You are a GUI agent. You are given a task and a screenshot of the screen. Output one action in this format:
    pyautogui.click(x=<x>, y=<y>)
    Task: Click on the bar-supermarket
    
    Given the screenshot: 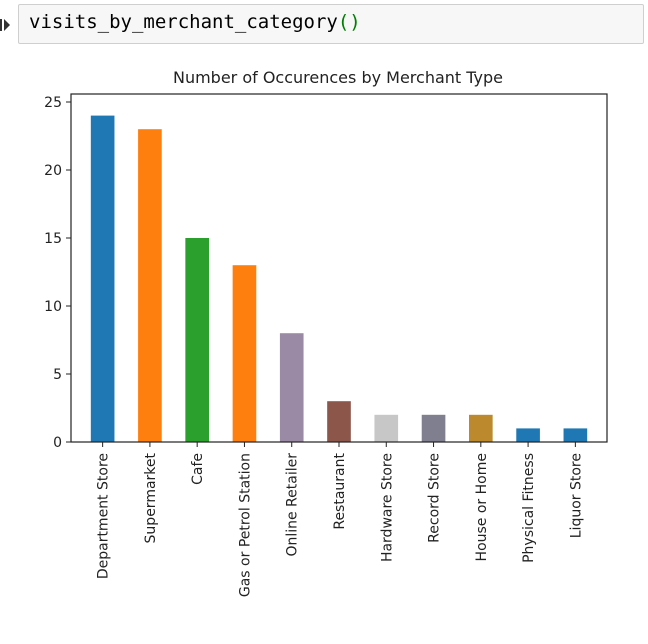 What is the action you would take?
    pyautogui.click(x=150, y=285)
    